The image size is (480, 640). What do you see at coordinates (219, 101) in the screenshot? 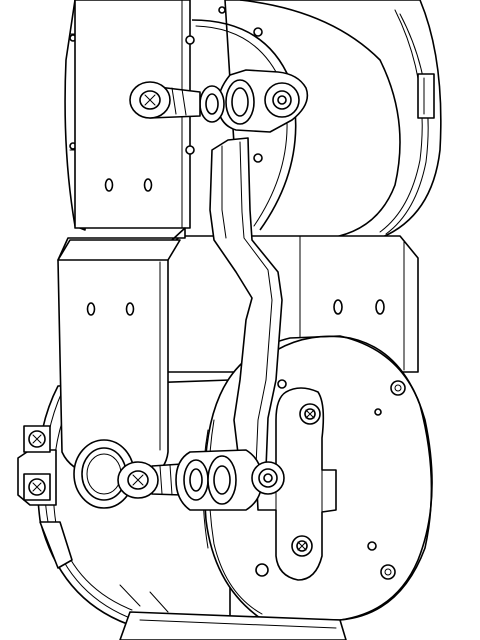
I see `upper-joint` at bounding box center [219, 101].